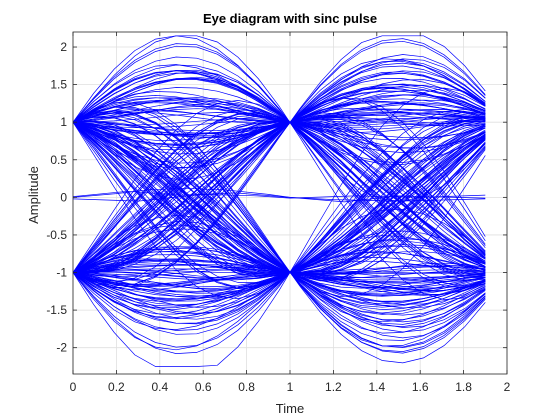 The width and height of the screenshot is (560, 420). I want to click on x-tick-label: 1.4, so click(376, 387).